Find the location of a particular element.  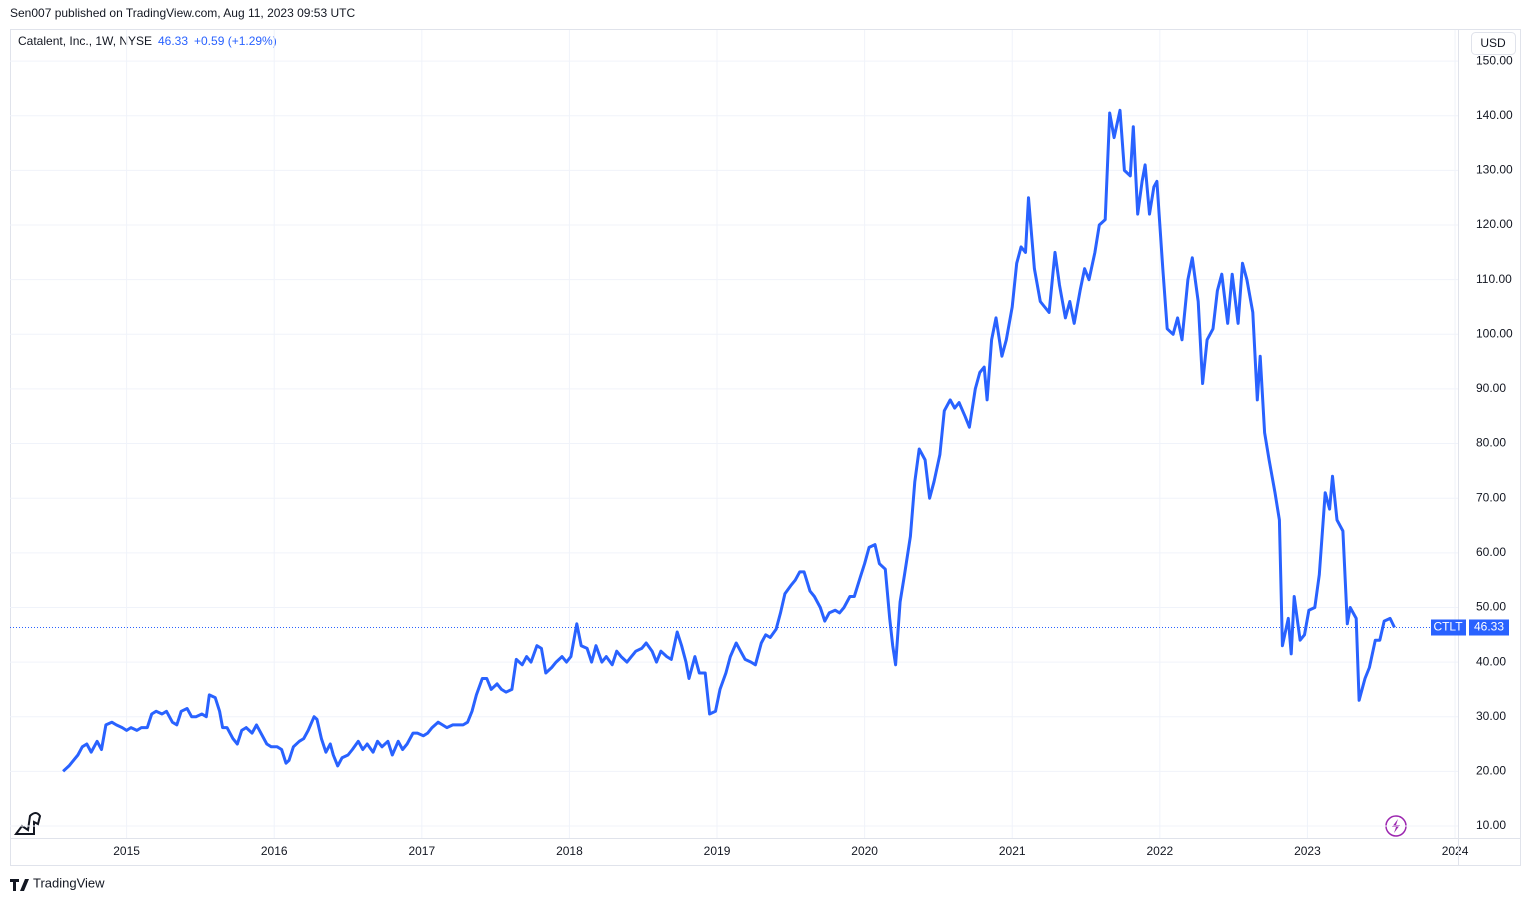

y-tick-label: 50.00 is located at coordinates (1491, 607).